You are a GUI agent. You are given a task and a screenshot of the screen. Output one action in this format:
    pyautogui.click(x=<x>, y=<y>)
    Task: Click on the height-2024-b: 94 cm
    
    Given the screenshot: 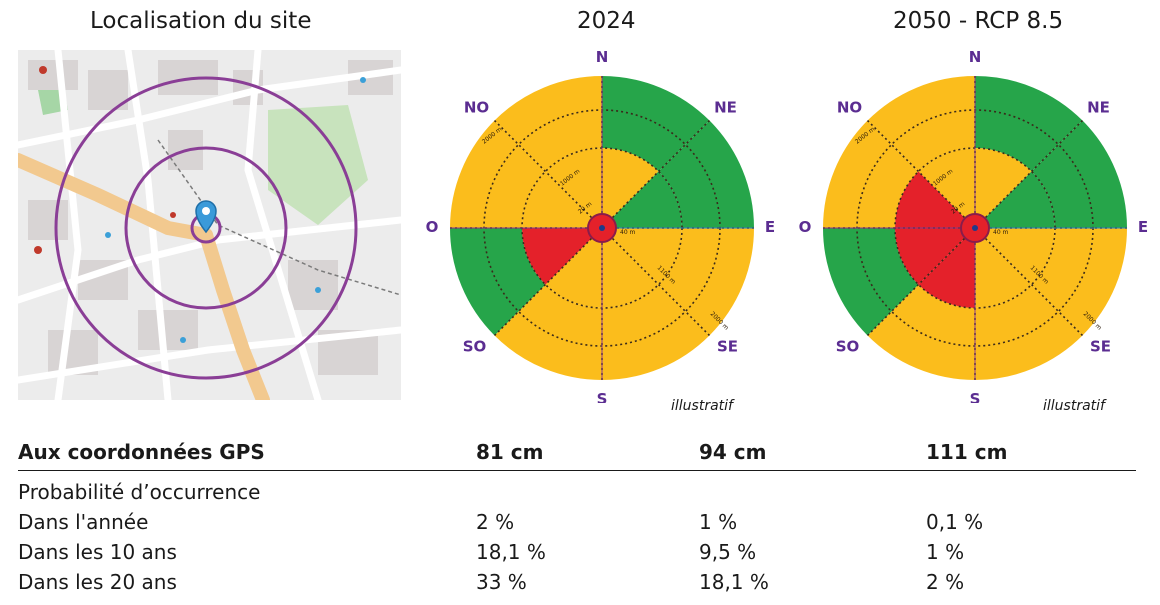 What is the action you would take?
    pyautogui.click(x=733, y=452)
    